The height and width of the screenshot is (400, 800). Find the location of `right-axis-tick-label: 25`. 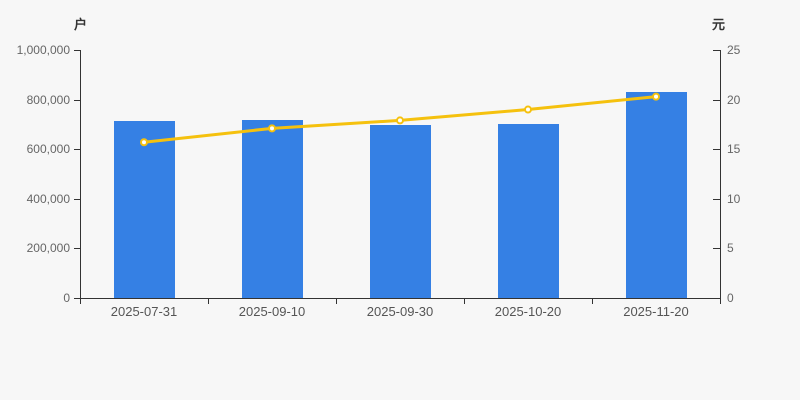

right-axis-tick-label: 25 is located at coordinates (734, 50).